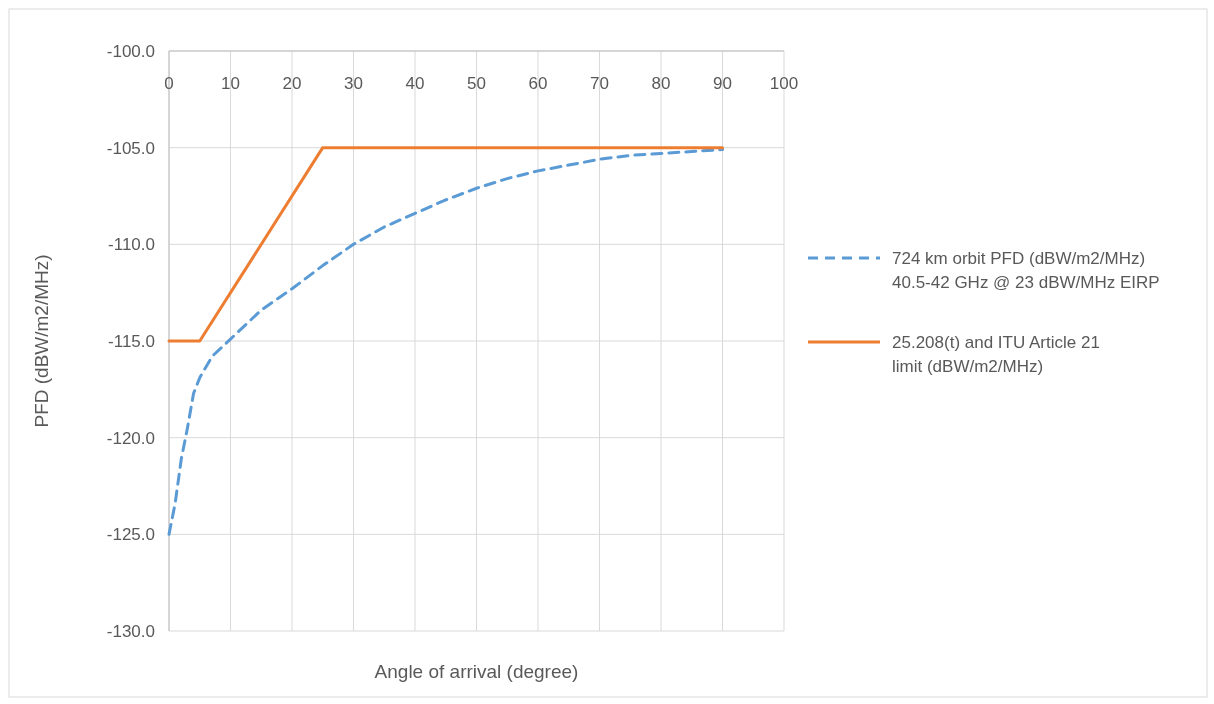 This screenshot has width=1214, height=704. What do you see at coordinates (599, 83) in the screenshot?
I see `x-tick-label: 70` at bounding box center [599, 83].